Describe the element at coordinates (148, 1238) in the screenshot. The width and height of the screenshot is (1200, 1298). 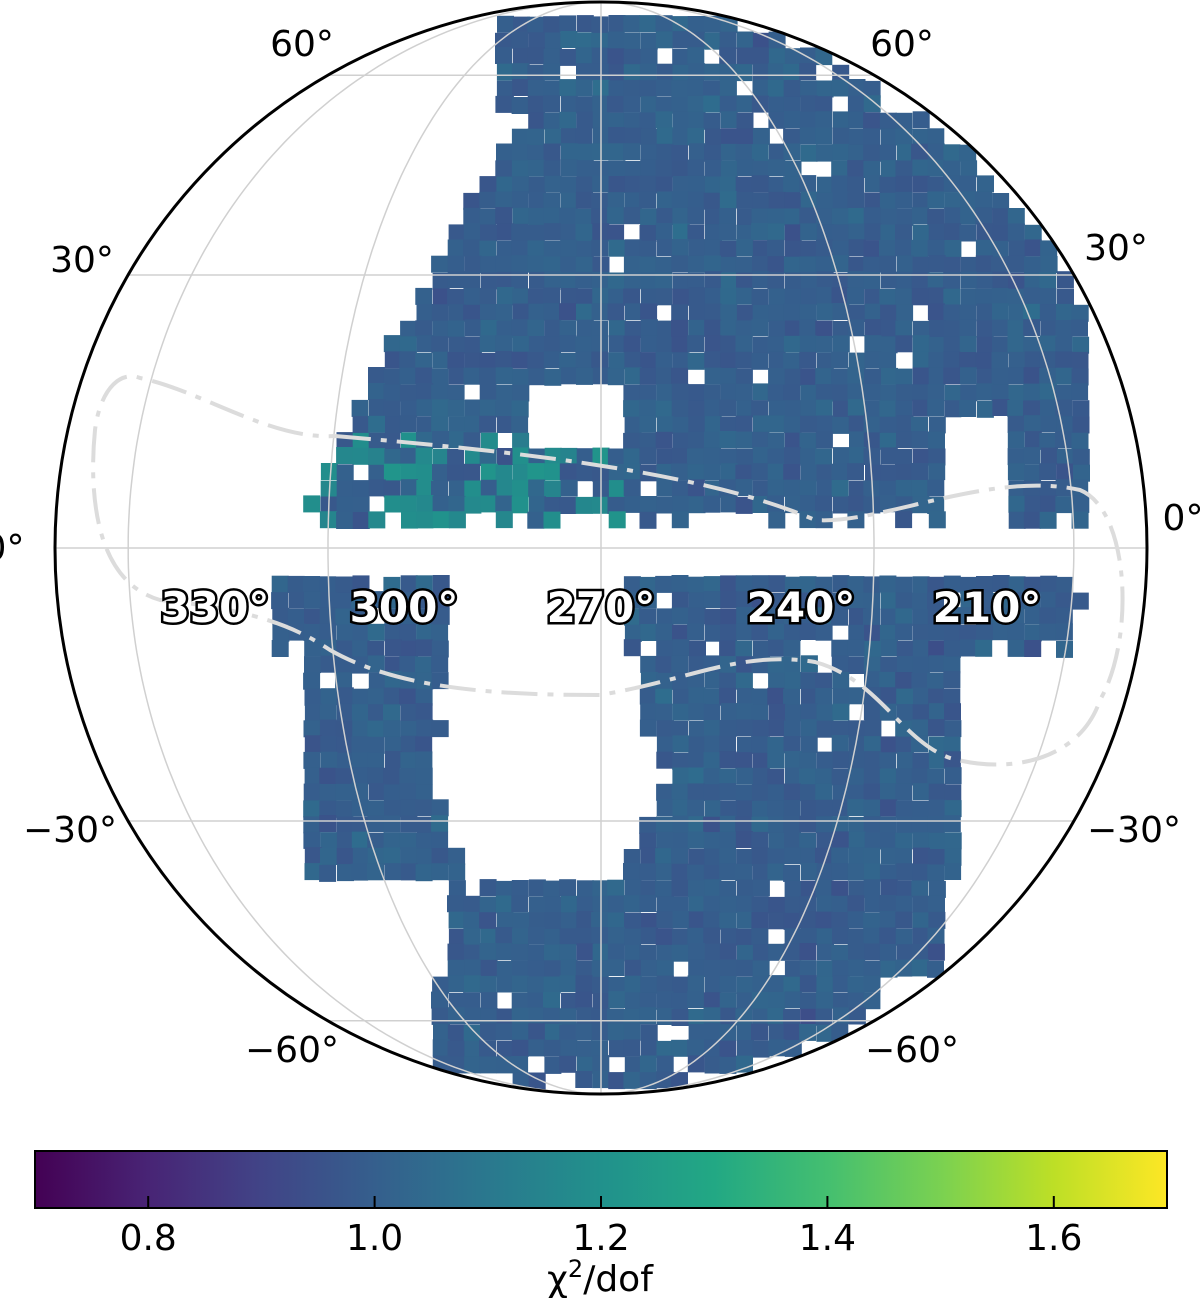
I see `colorbar-tick-label: 0.8` at that location.